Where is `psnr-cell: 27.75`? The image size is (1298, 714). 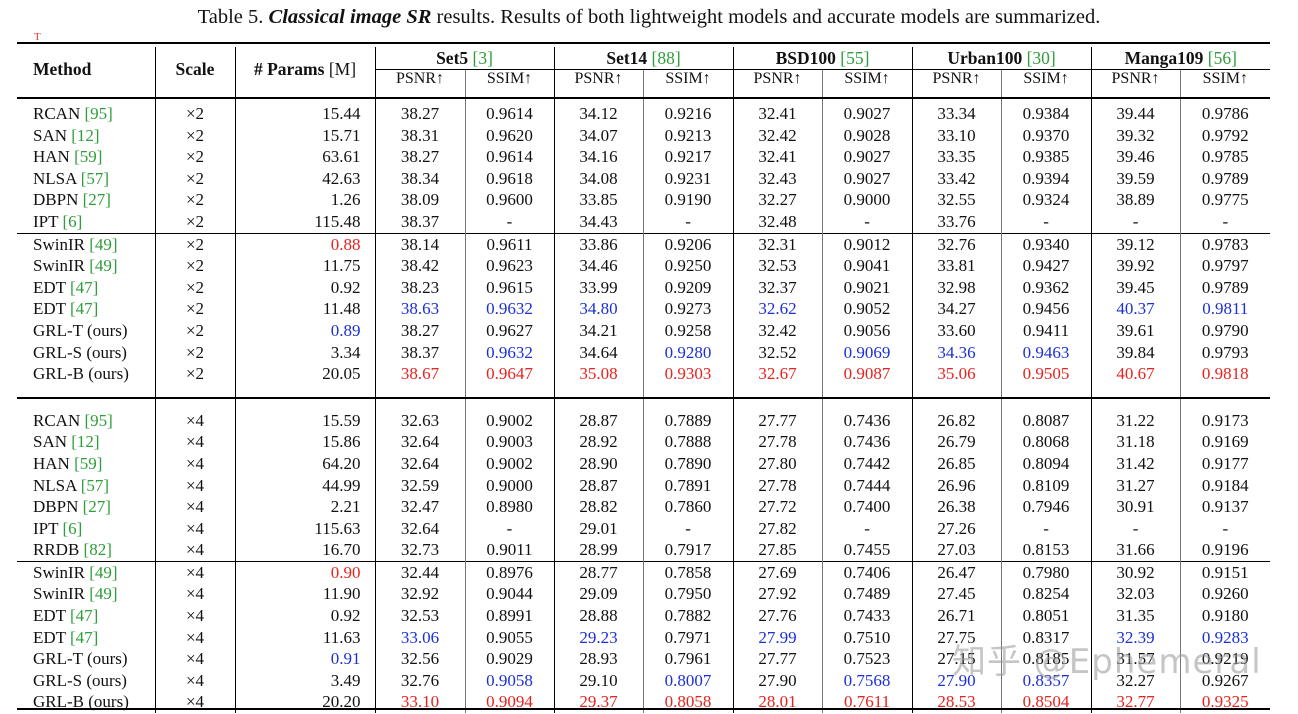 psnr-cell: 27.75 is located at coordinates (956, 637).